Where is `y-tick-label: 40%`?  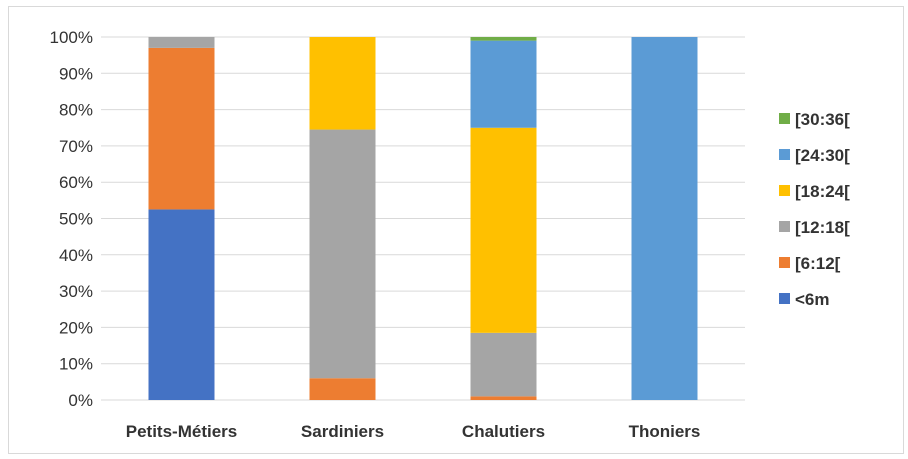
y-tick-label: 40% is located at coordinates (76, 255).